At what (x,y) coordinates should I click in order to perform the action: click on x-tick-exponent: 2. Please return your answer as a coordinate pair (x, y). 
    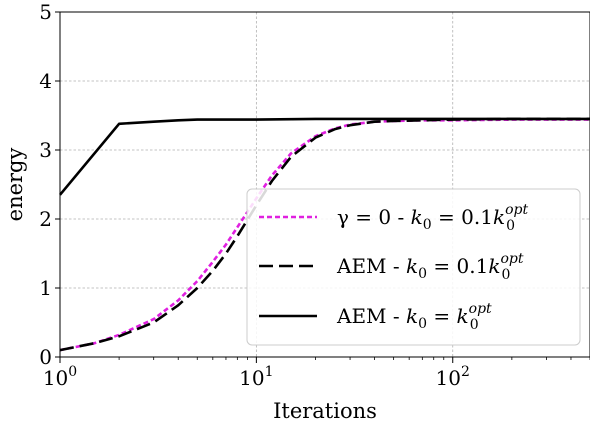
    Looking at the image, I should click on (465, 372).